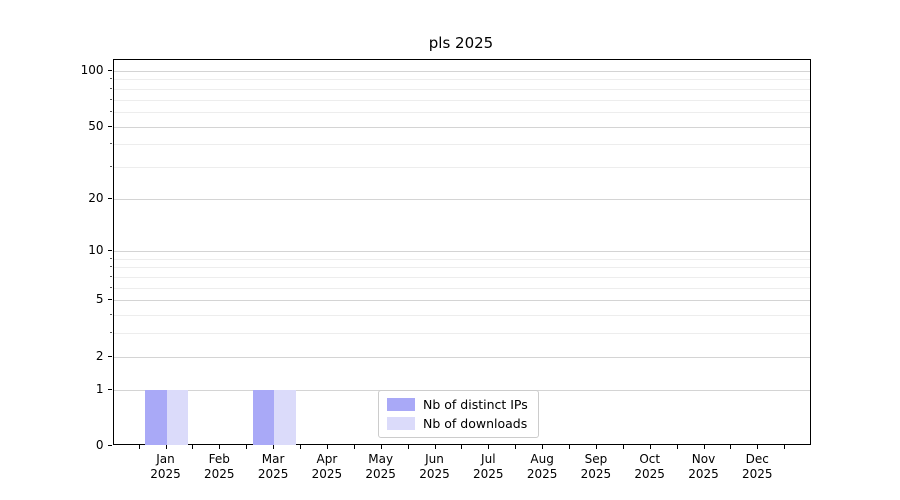  What do you see at coordinates (475, 404) in the screenshot?
I see `legend-label-distinct-ips: Nb of distinct IPs` at bounding box center [475, 404].